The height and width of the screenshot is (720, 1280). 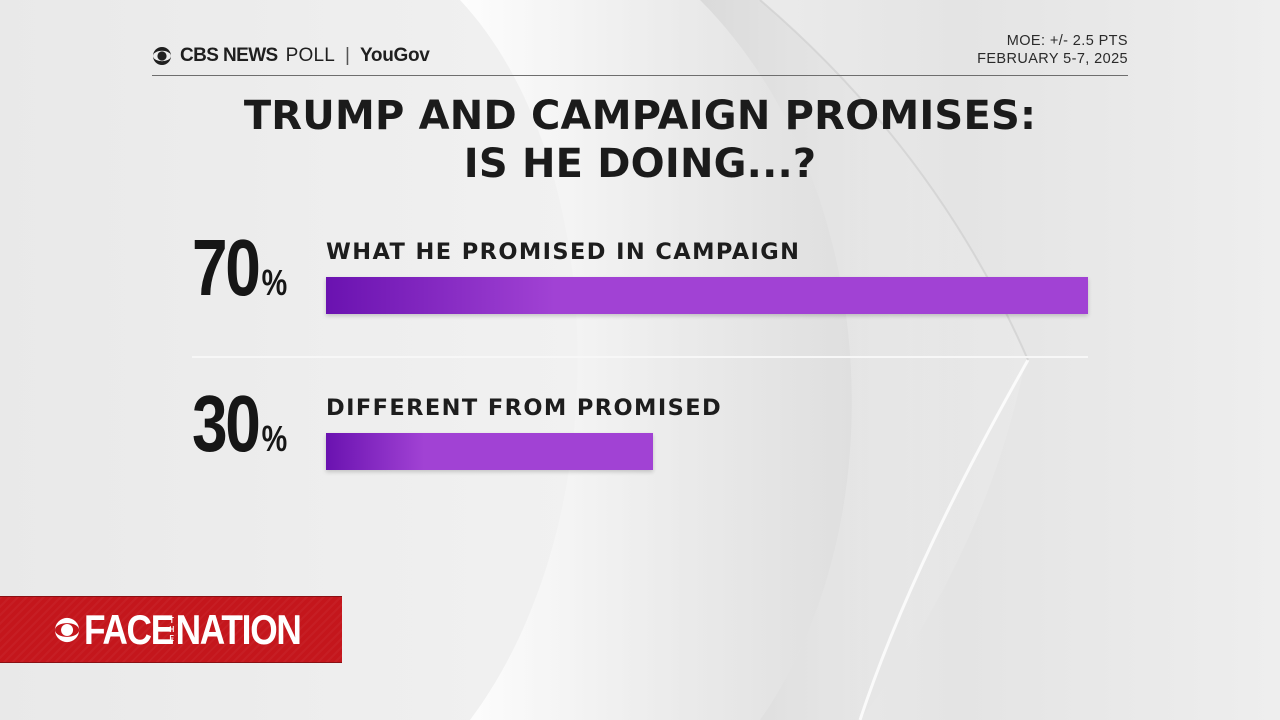 I want to click on face-the-nation-logo: FACE THE NATION, so click(x=171, y=629).